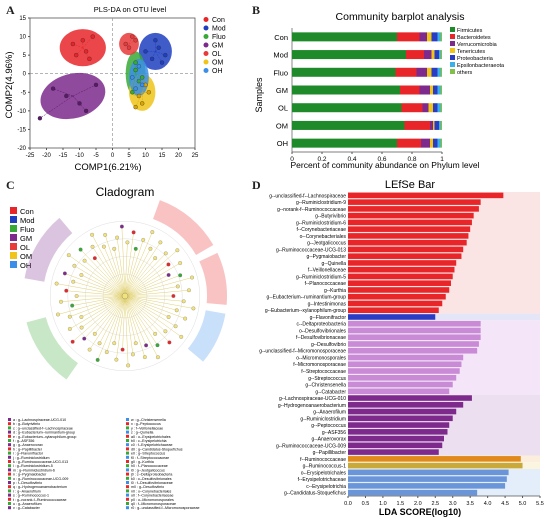  Describe the element at coordinates (27, 220) in the screenshot. I see `cladogram-legend-label: Mod` at that location.